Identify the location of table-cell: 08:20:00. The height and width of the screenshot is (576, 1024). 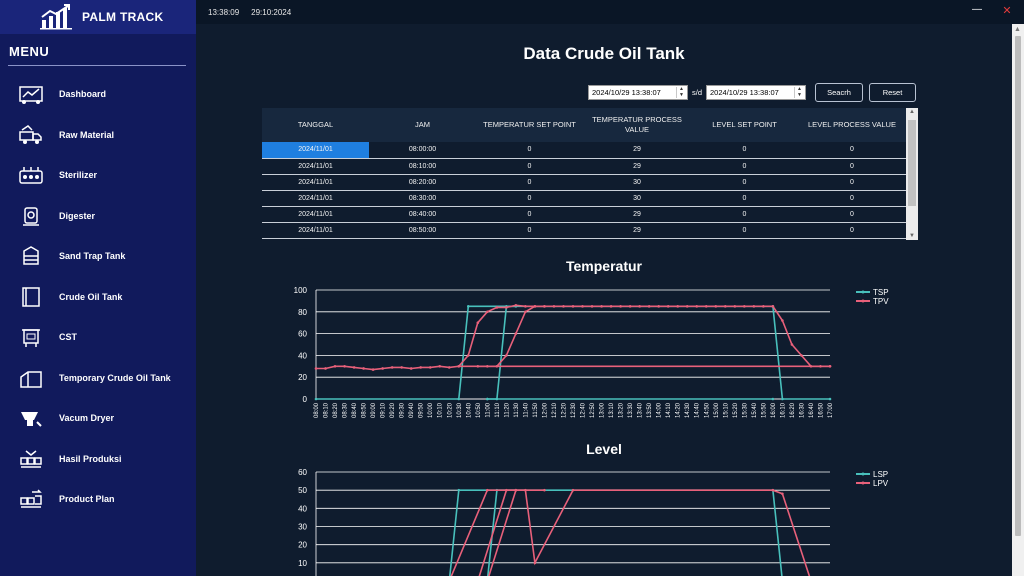
(422, 182).